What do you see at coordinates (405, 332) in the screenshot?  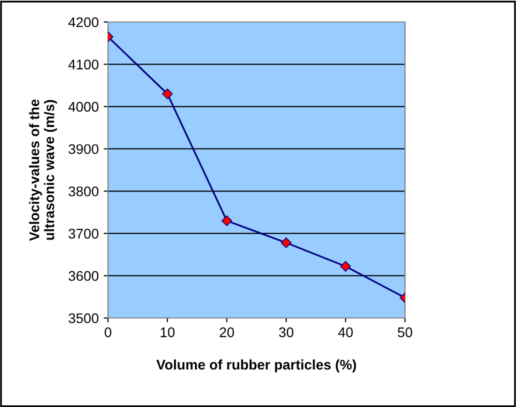 I see `x-tick-label: 50` at bounding box center [405, 332].